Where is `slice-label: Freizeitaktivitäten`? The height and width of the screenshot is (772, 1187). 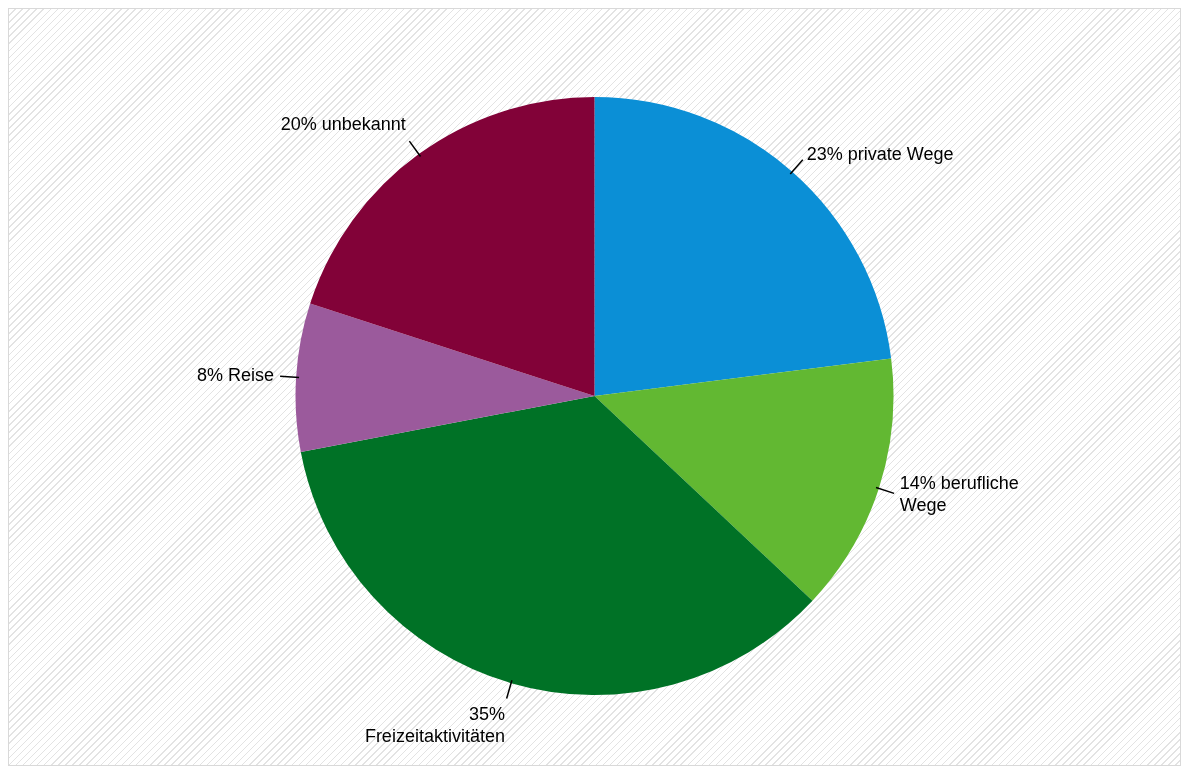
slice-label: Freizeitaktivitäten is located at coordinates (434, 736).